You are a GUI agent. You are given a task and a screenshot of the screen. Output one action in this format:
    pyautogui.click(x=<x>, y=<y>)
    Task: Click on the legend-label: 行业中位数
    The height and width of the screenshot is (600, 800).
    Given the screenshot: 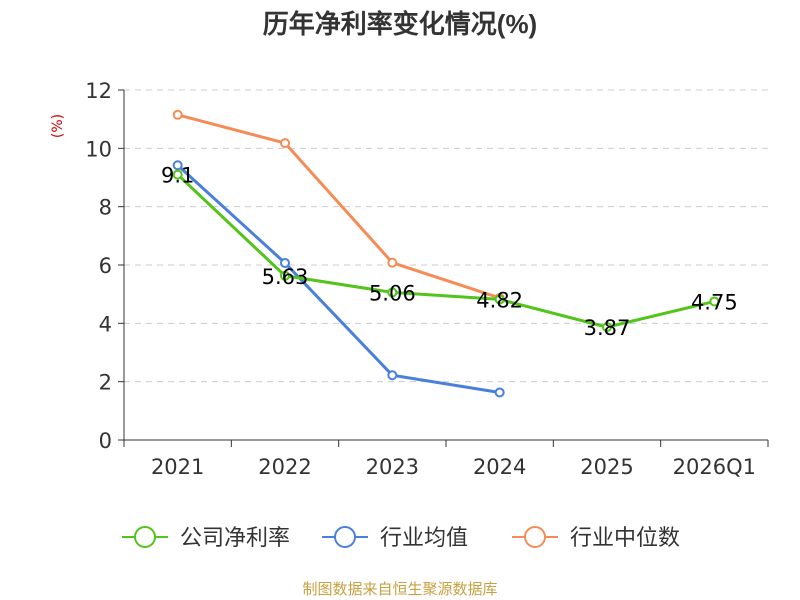 What is the action you would take?
    pyautogui.click(x=625, y=538)
    